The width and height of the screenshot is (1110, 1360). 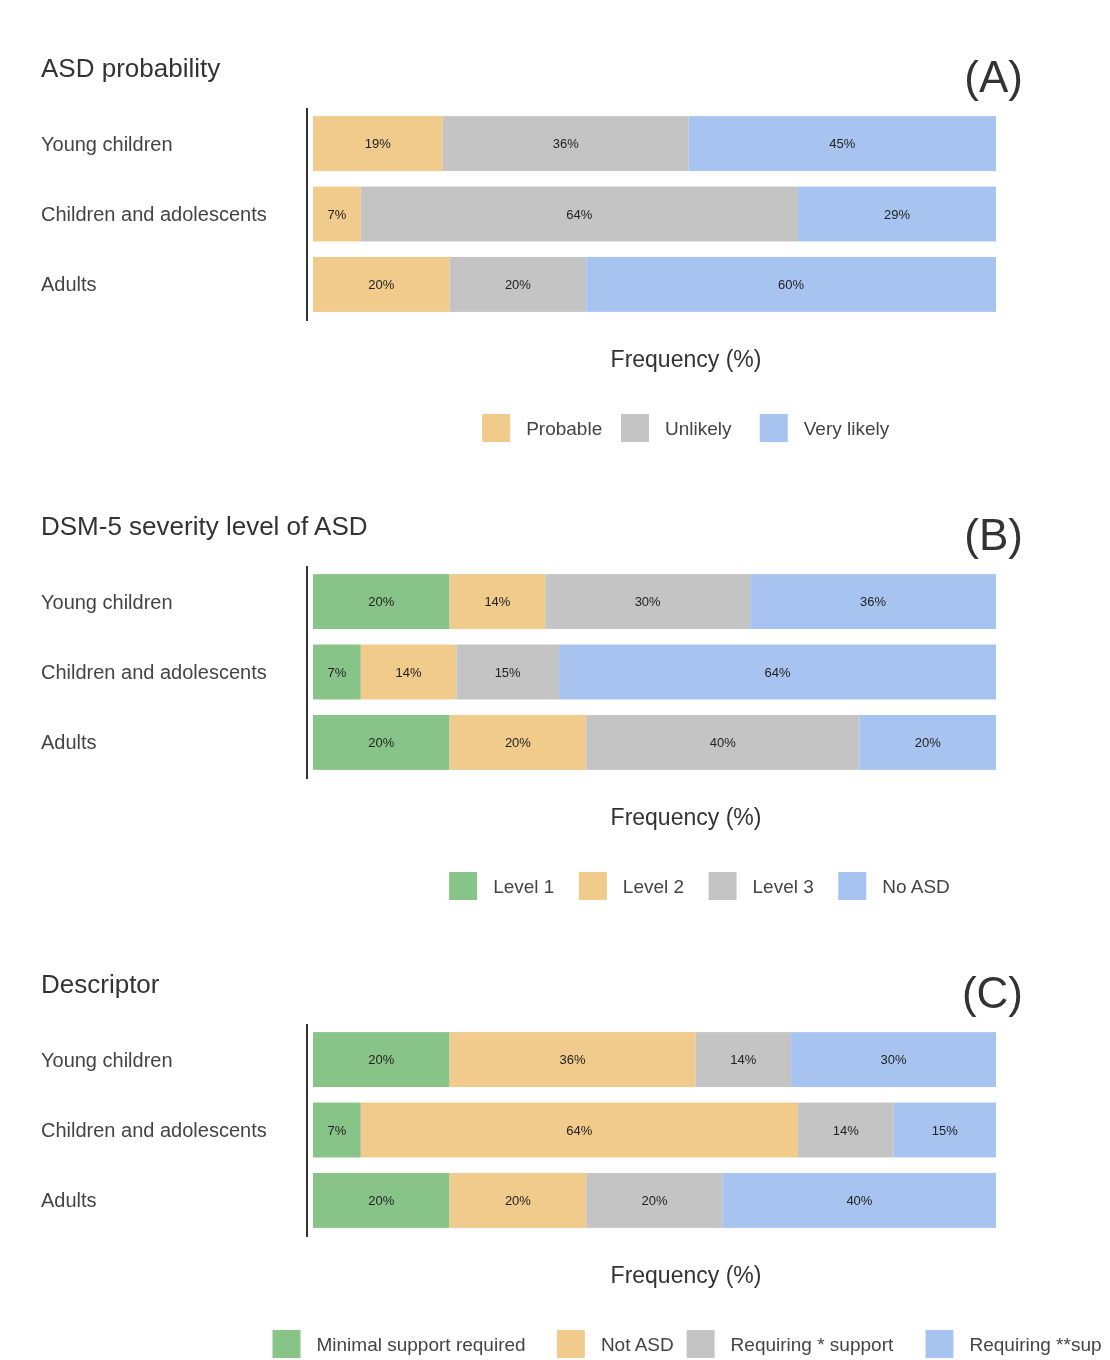 What do you see at coordinates (204, 526) in the screenshot?
I see `chart-title: DSM-5 severity level of ASD` at bounding box center [204, 526].